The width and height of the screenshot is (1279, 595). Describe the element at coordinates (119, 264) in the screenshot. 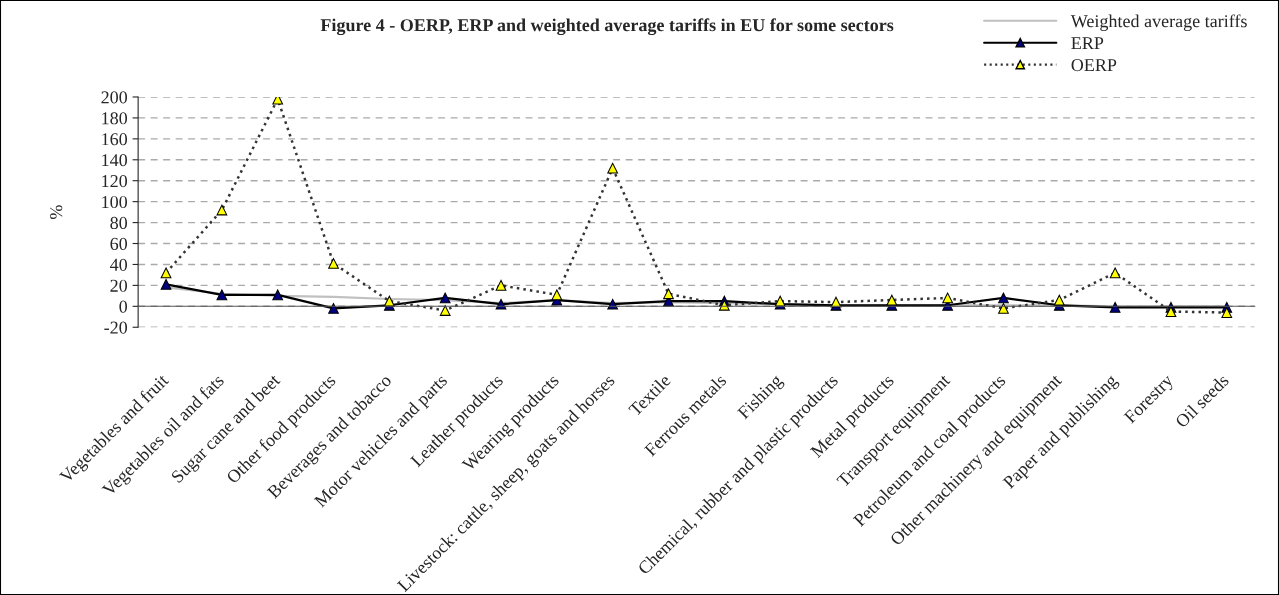

I see `y-tick-label: 40` at that location.